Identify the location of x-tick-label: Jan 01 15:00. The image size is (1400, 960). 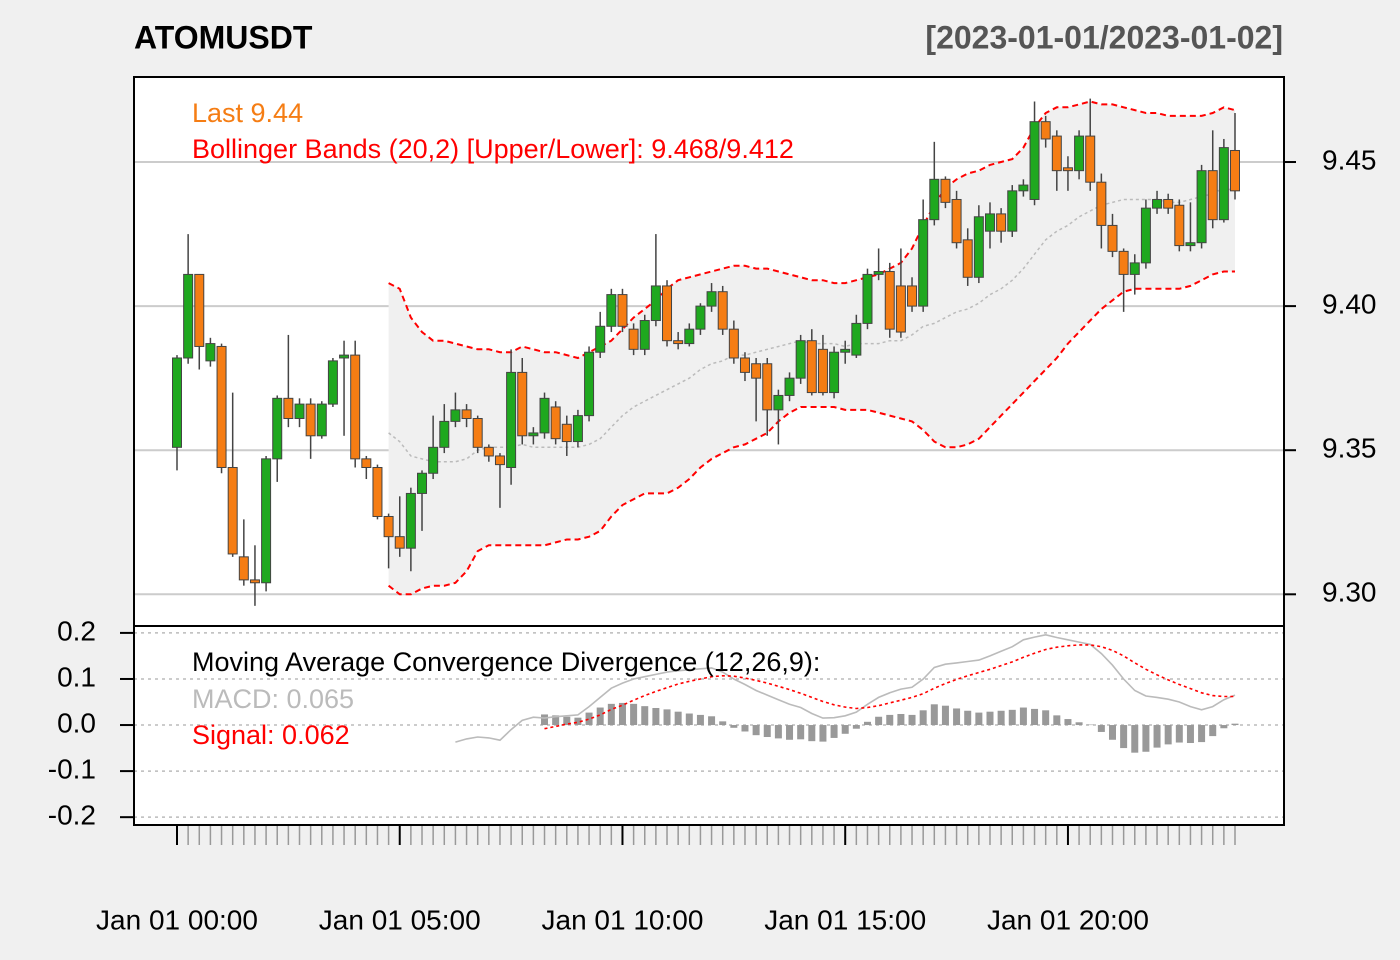
(845, 919).